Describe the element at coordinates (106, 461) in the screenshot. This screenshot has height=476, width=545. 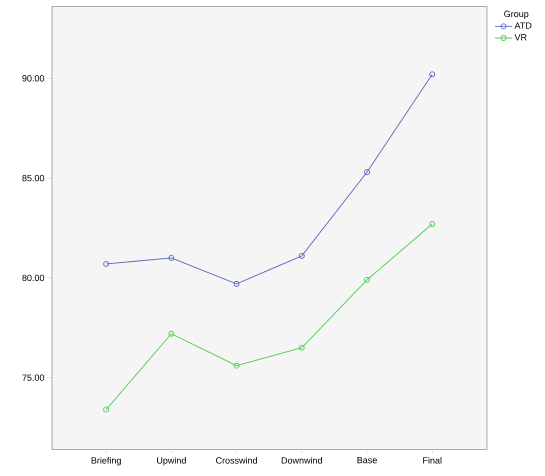
I see `x-tick-label: Briefing` at that location.